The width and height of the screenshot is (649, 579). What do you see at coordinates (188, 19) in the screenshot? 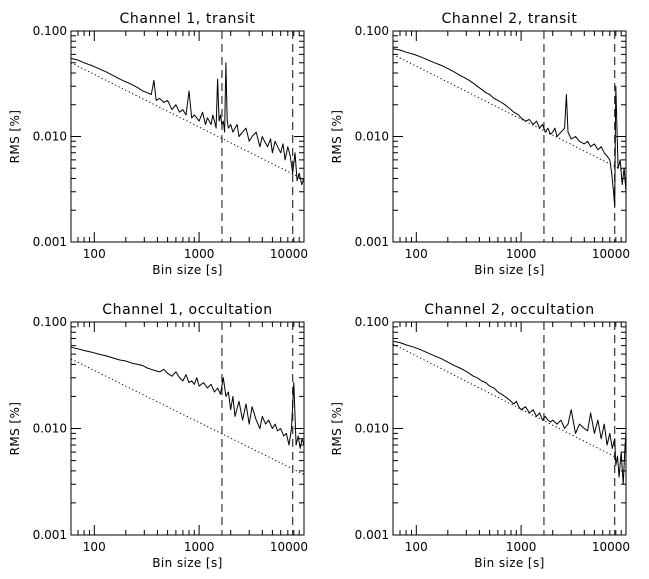
I see `chart-title: Channel 1, transit` at bounding box center [188, 19].